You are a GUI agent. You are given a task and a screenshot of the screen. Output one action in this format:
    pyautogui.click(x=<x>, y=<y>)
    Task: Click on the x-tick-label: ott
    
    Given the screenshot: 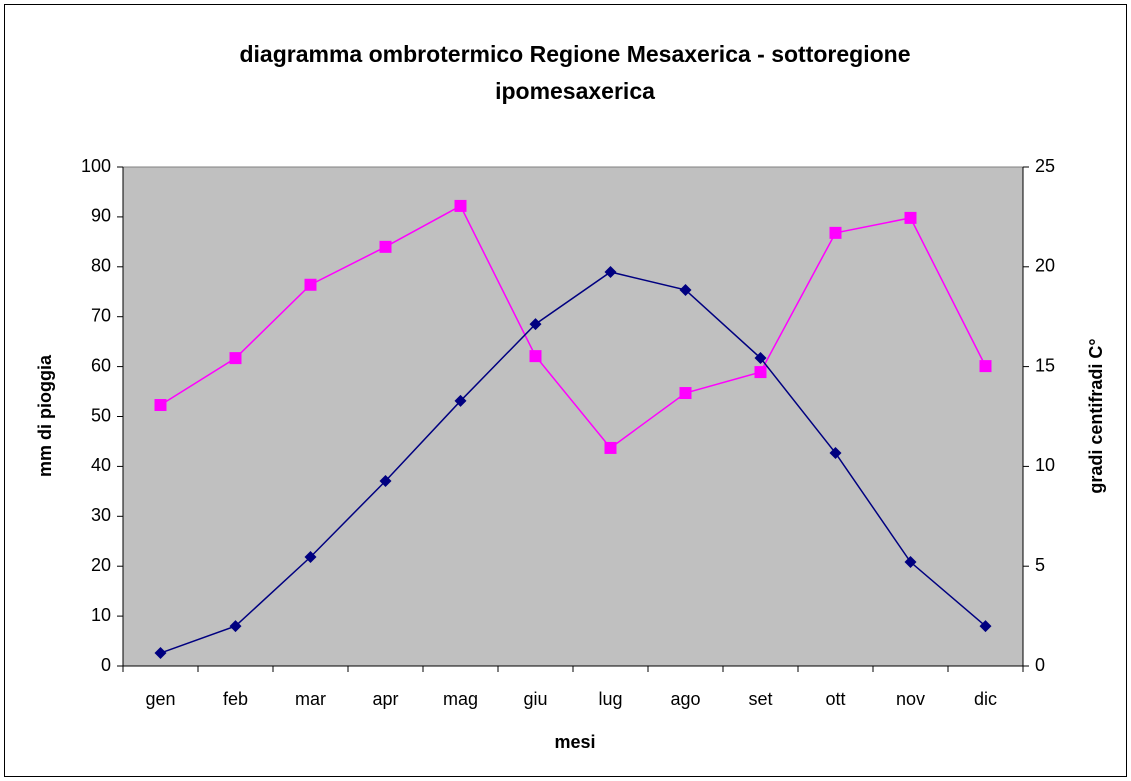 What is the action you would take?
    pyautogui.click(x=835, y=699)
    